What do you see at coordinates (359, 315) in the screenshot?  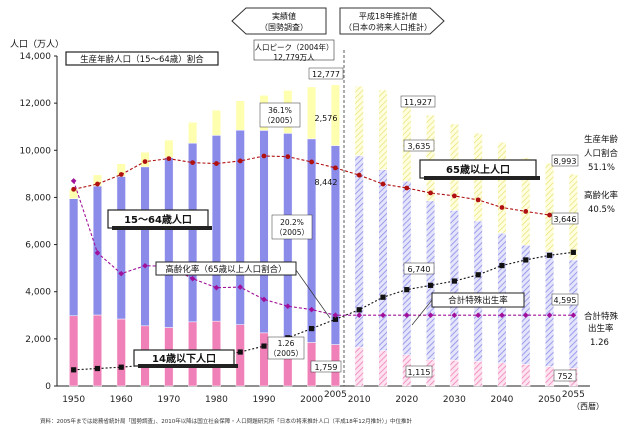 I see `line-2-point-2010` at bounding box center [359, 315].